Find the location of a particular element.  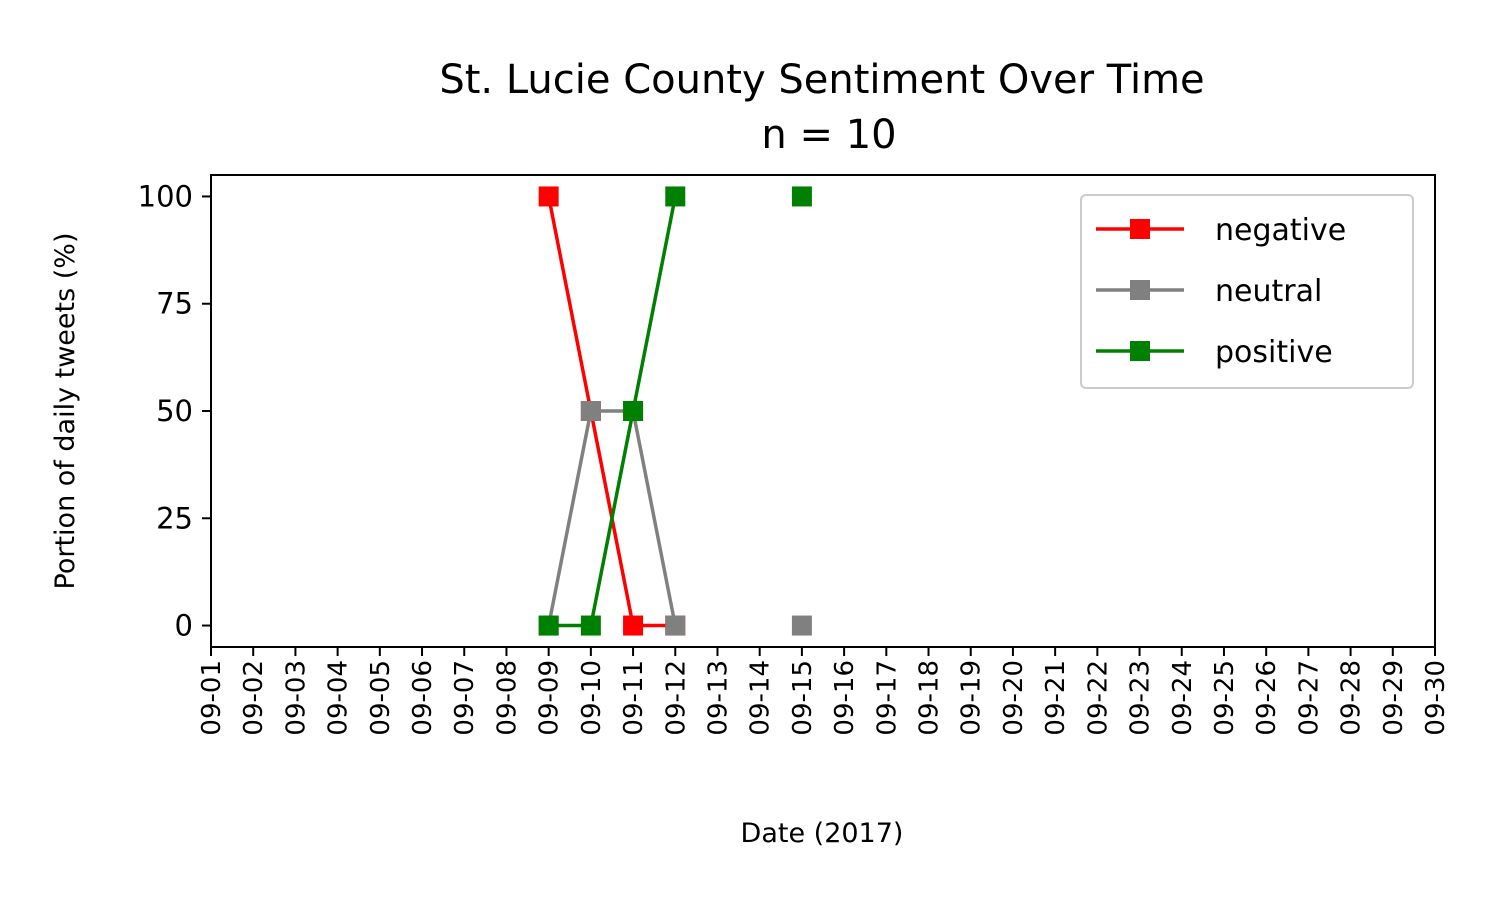

x-axis-label: Date (2017) is located at coordinates (822, 833).